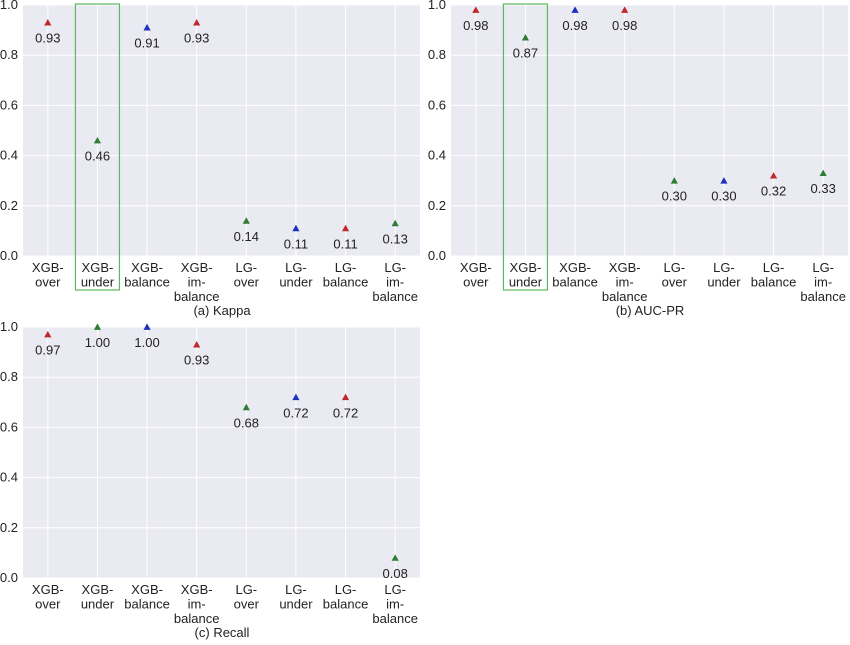  What do you see at coordinates (823, 188) in the screenshot?
I see `data-label: 0.33` at bounding box center [823, 188].